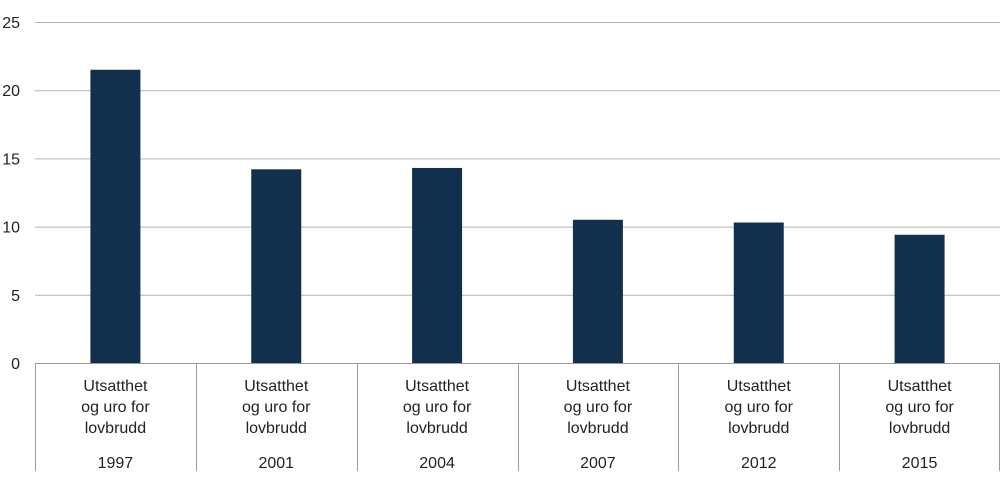 This screenshot has width=1000, height=486. I want to click on category-year-label: 2012, so click(759, 463).